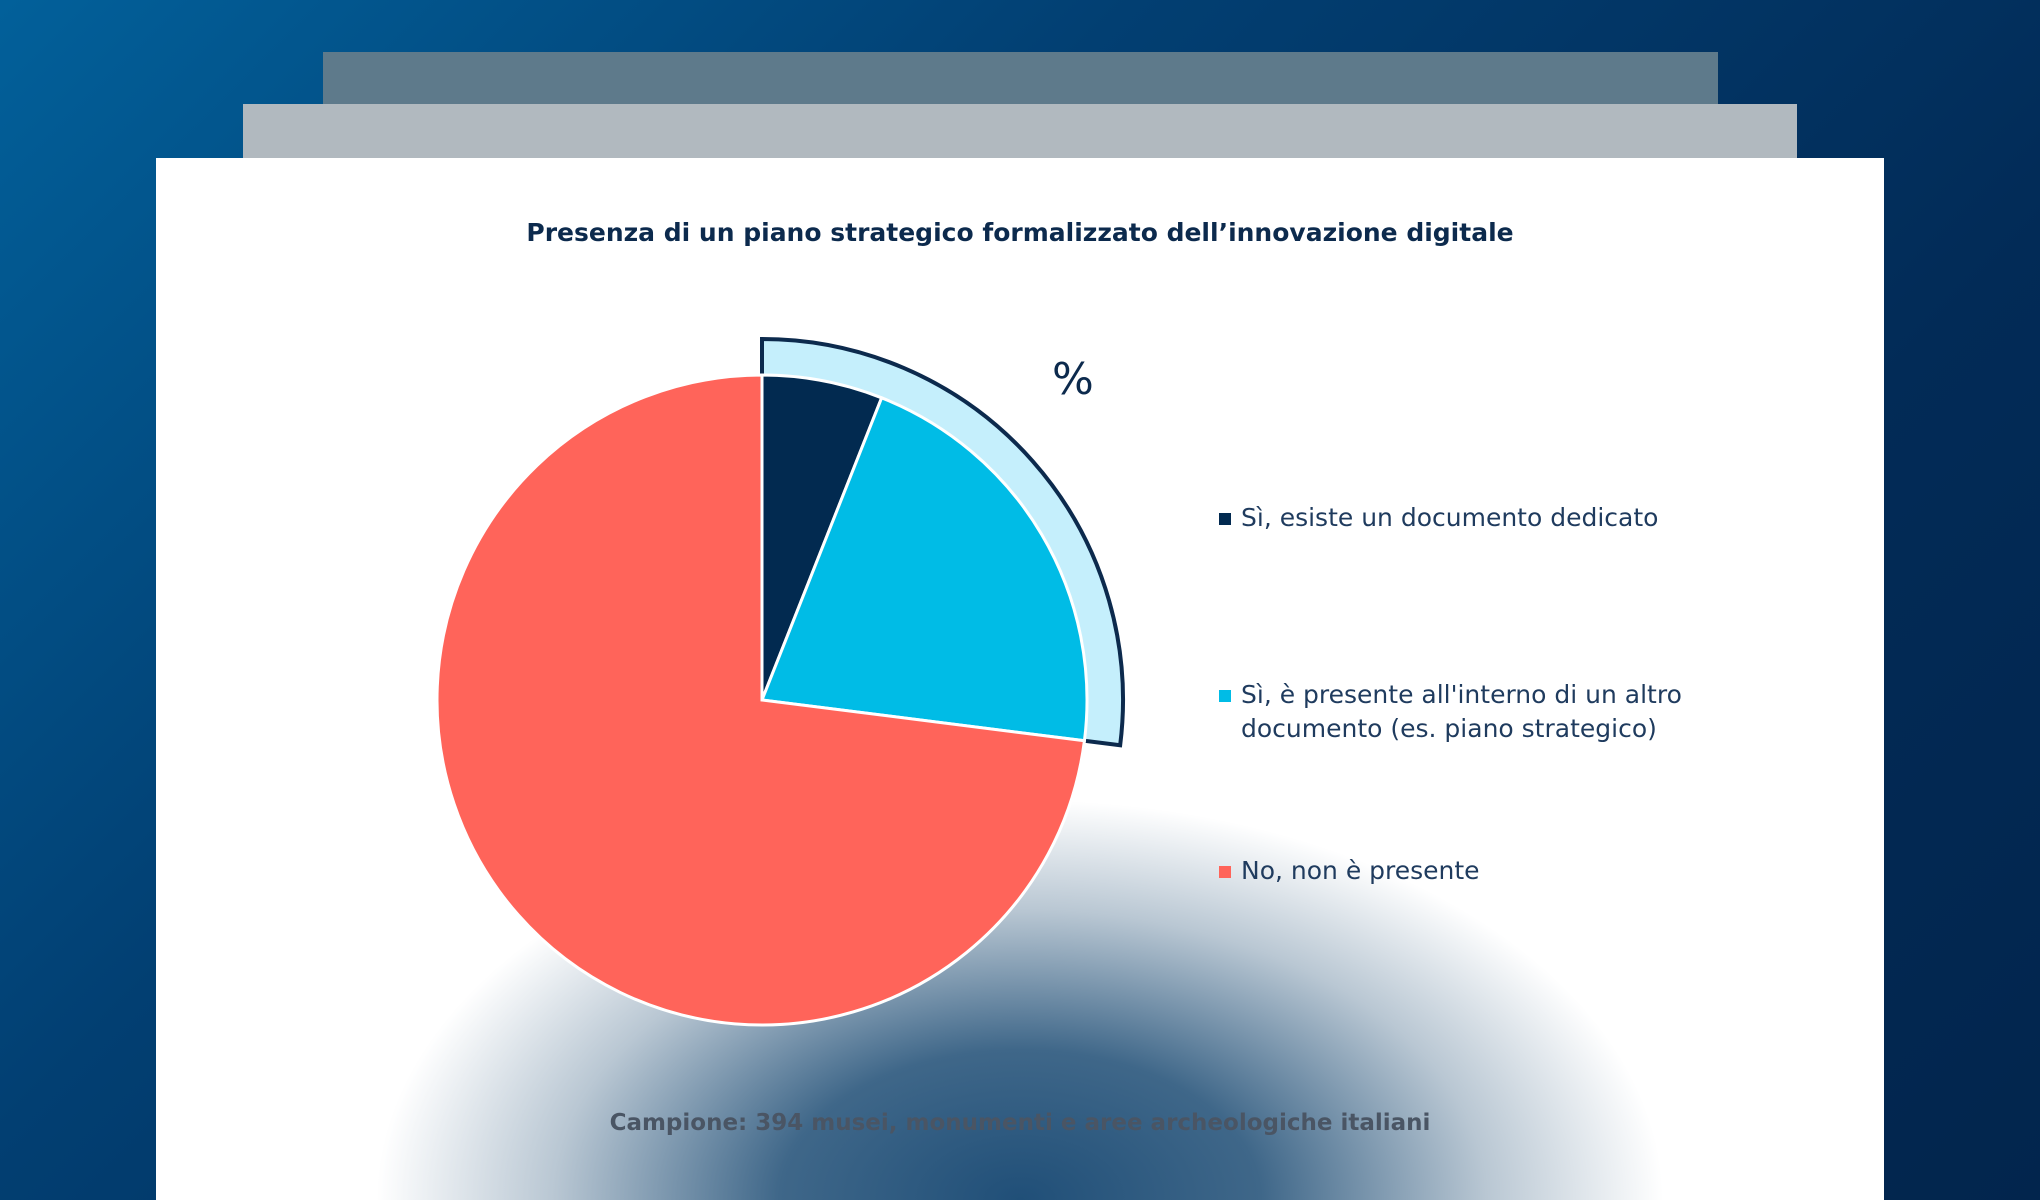 This screenshot has height=1200, width=2040. What do you see at coordinates (1073, 379) in the screenshot?
I see `unit-label: %` at bounding box center [1073, 379].